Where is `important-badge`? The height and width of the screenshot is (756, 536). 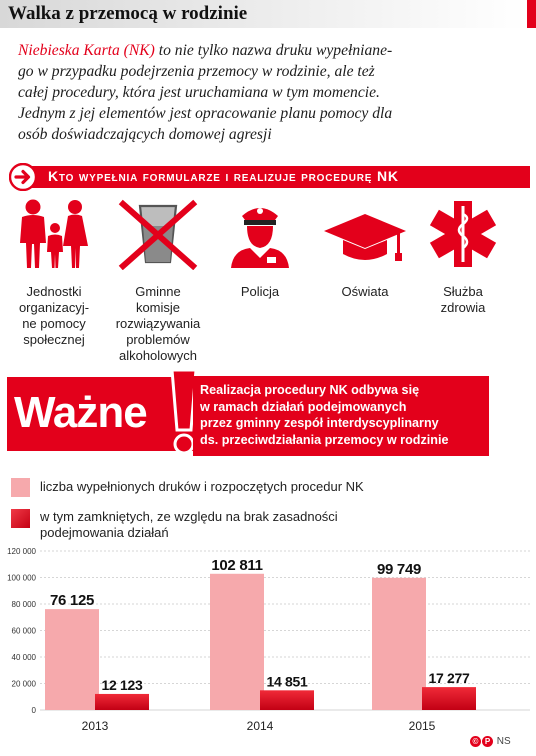
important-badge is located at coordinates (100, 414).